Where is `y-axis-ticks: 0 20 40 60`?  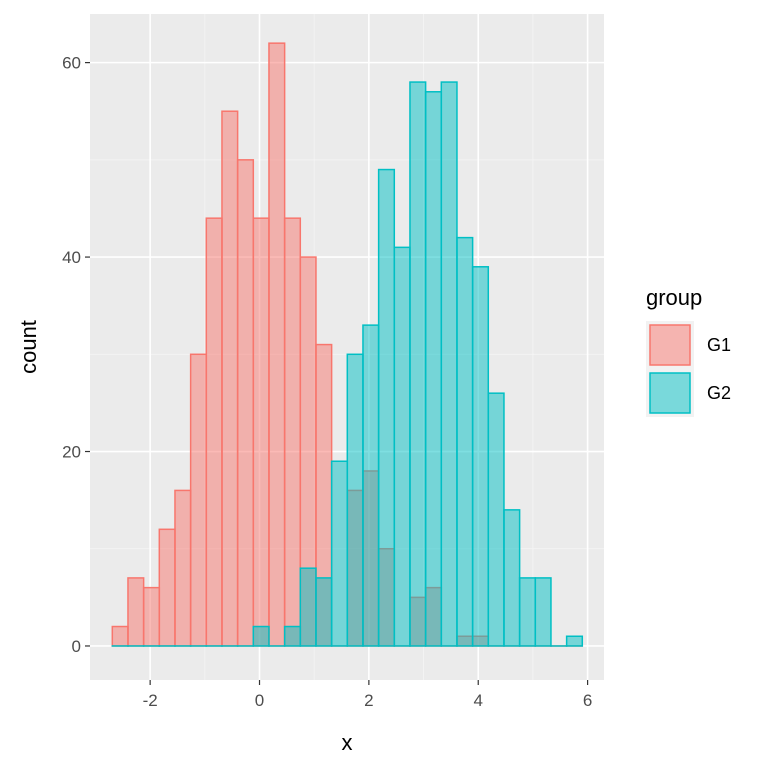
y-axis-ticks: 0 20 40 60 is located at coordinates (76, 355).